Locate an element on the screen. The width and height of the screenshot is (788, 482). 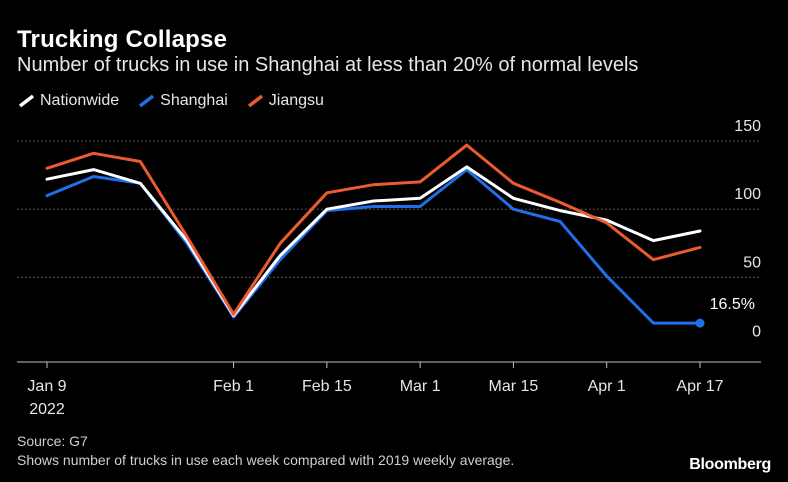
legend-swatch-shanghai is located at coordinates (147, 101).